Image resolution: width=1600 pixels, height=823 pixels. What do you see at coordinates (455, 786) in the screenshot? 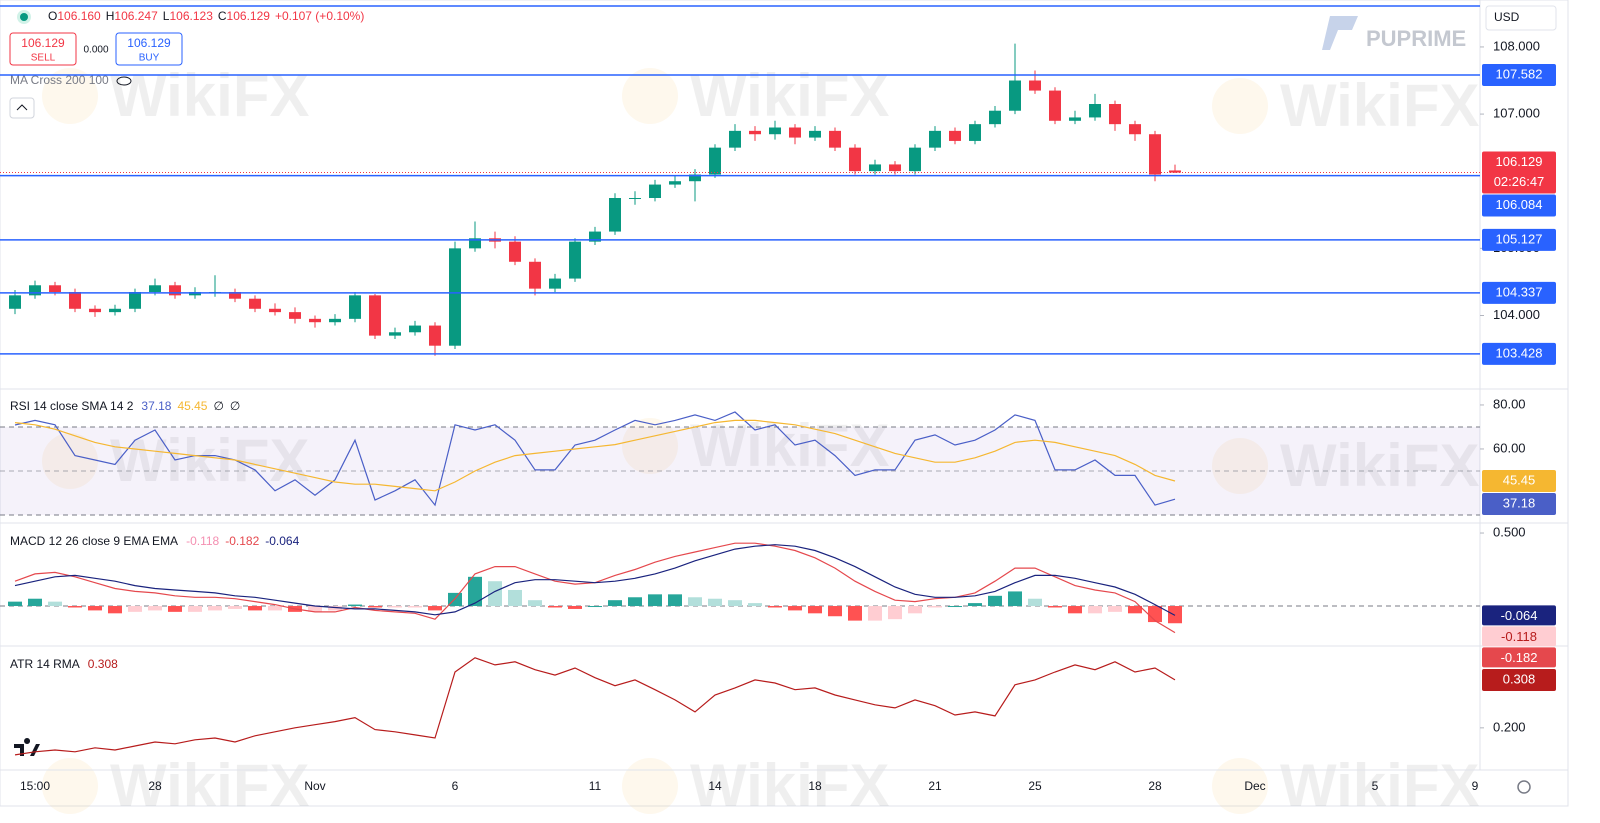
I see `x-tick-label: 6` at bounding box center [455, 786].